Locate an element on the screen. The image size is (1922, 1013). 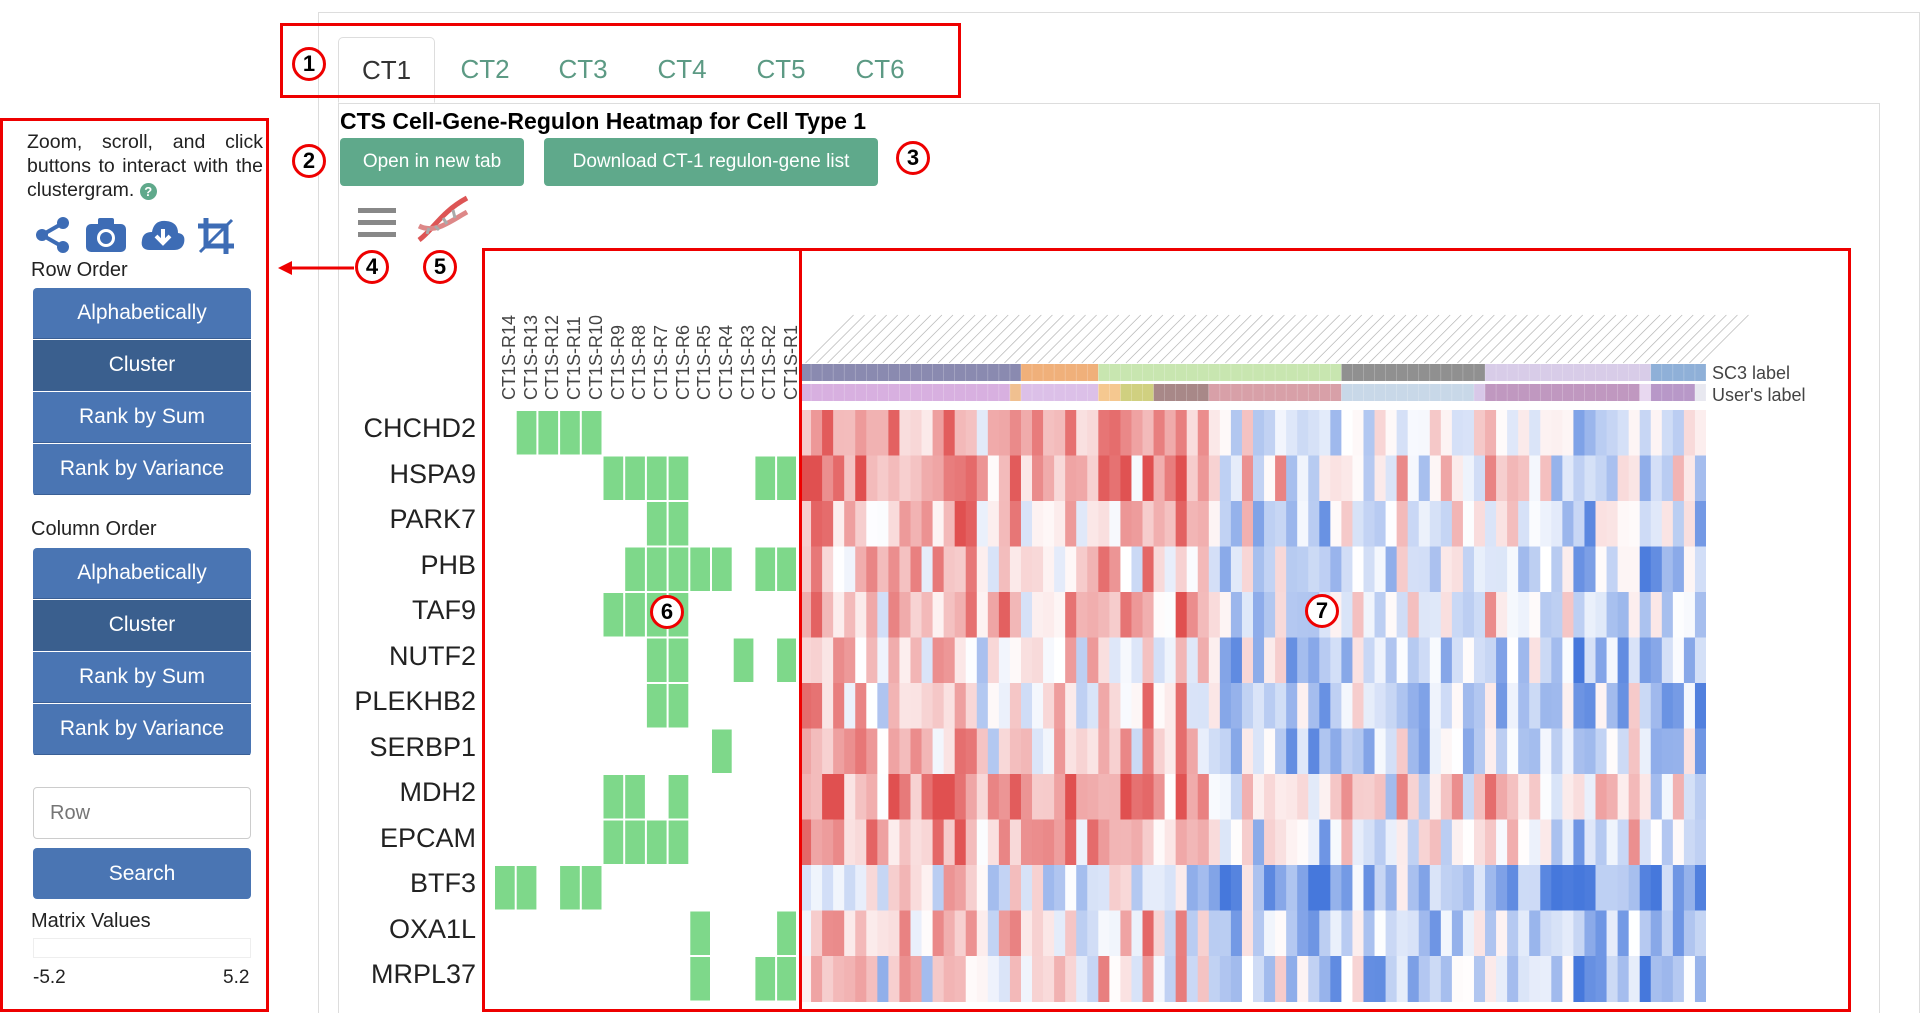
gene-label: PARK7 is located at coordinates (432, 519).